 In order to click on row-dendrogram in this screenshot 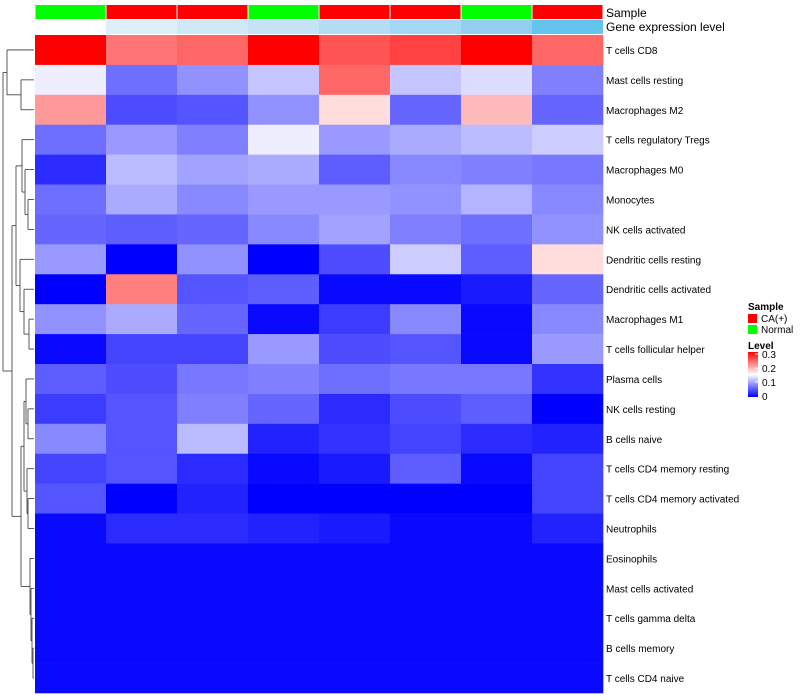, I will do `click(18, 364)`.